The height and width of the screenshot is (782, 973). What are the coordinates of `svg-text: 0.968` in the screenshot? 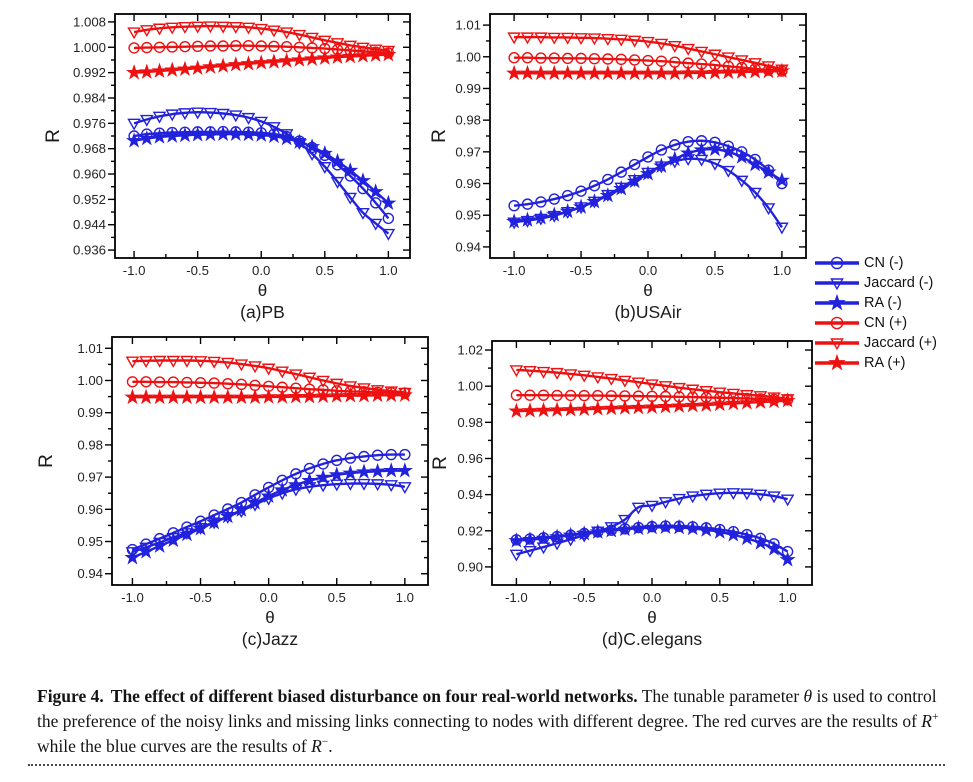 It's located at (89, 148).